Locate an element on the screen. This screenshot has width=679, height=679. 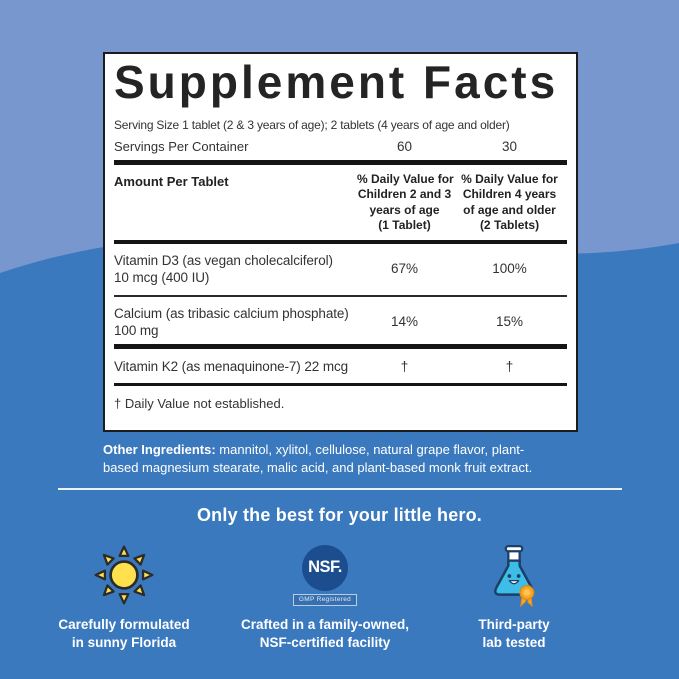
sun-icon-box is located at coordinates (124, 575).